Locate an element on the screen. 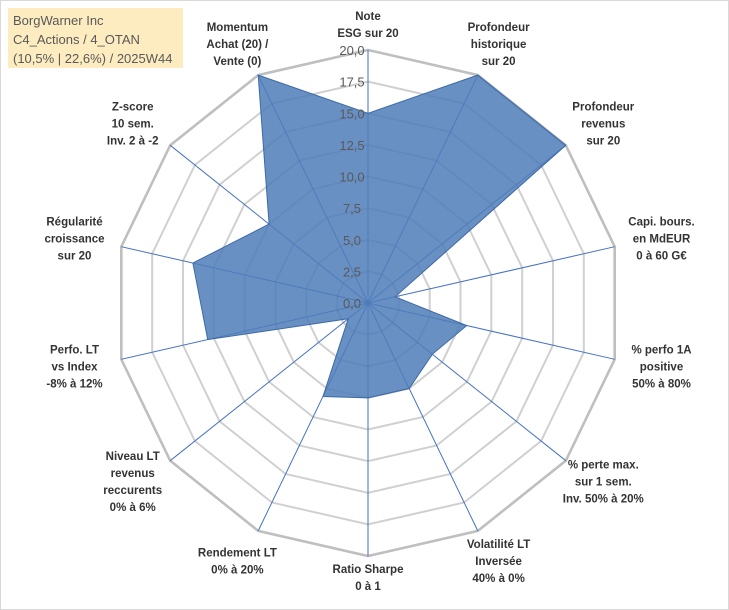  axis-label: Ratio Sharpe 0 à 1 is located at coordinates (368, 578).